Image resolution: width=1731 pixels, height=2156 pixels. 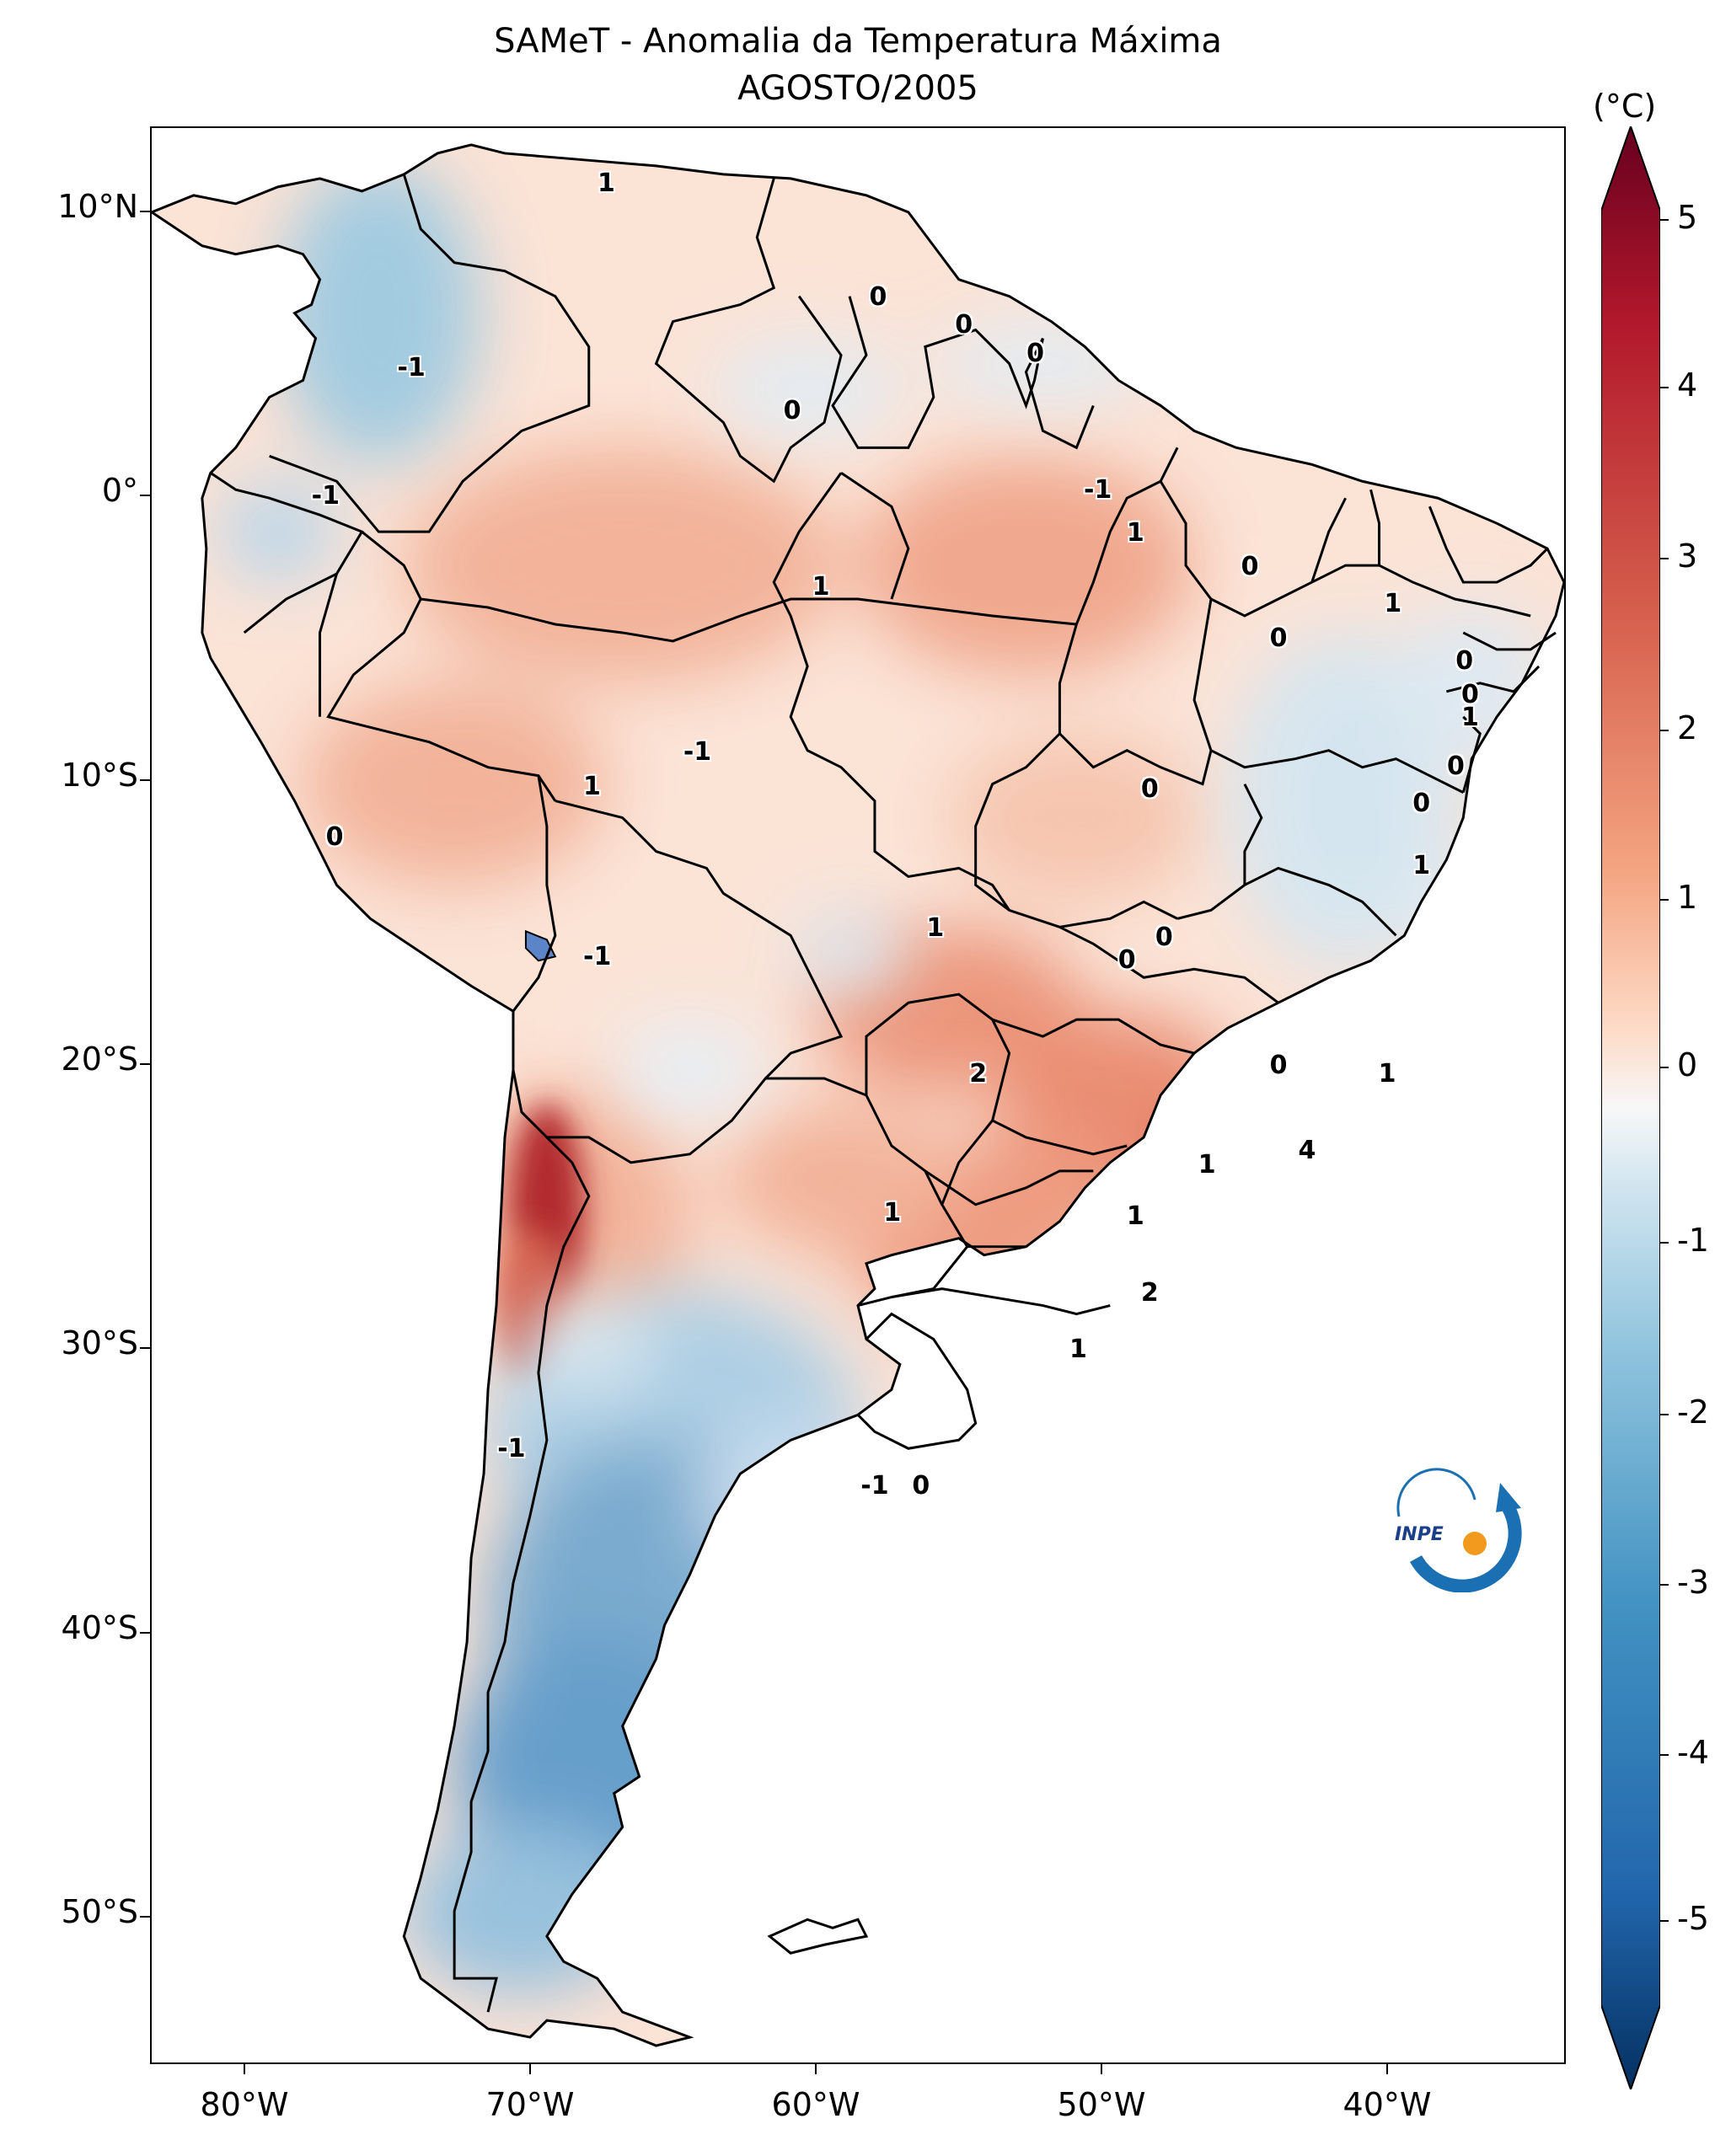 What do you see at coordinates (99, 775) in the screenshot?
I see `lat-label-10s: 10°S` at bounding box center [99, 775].